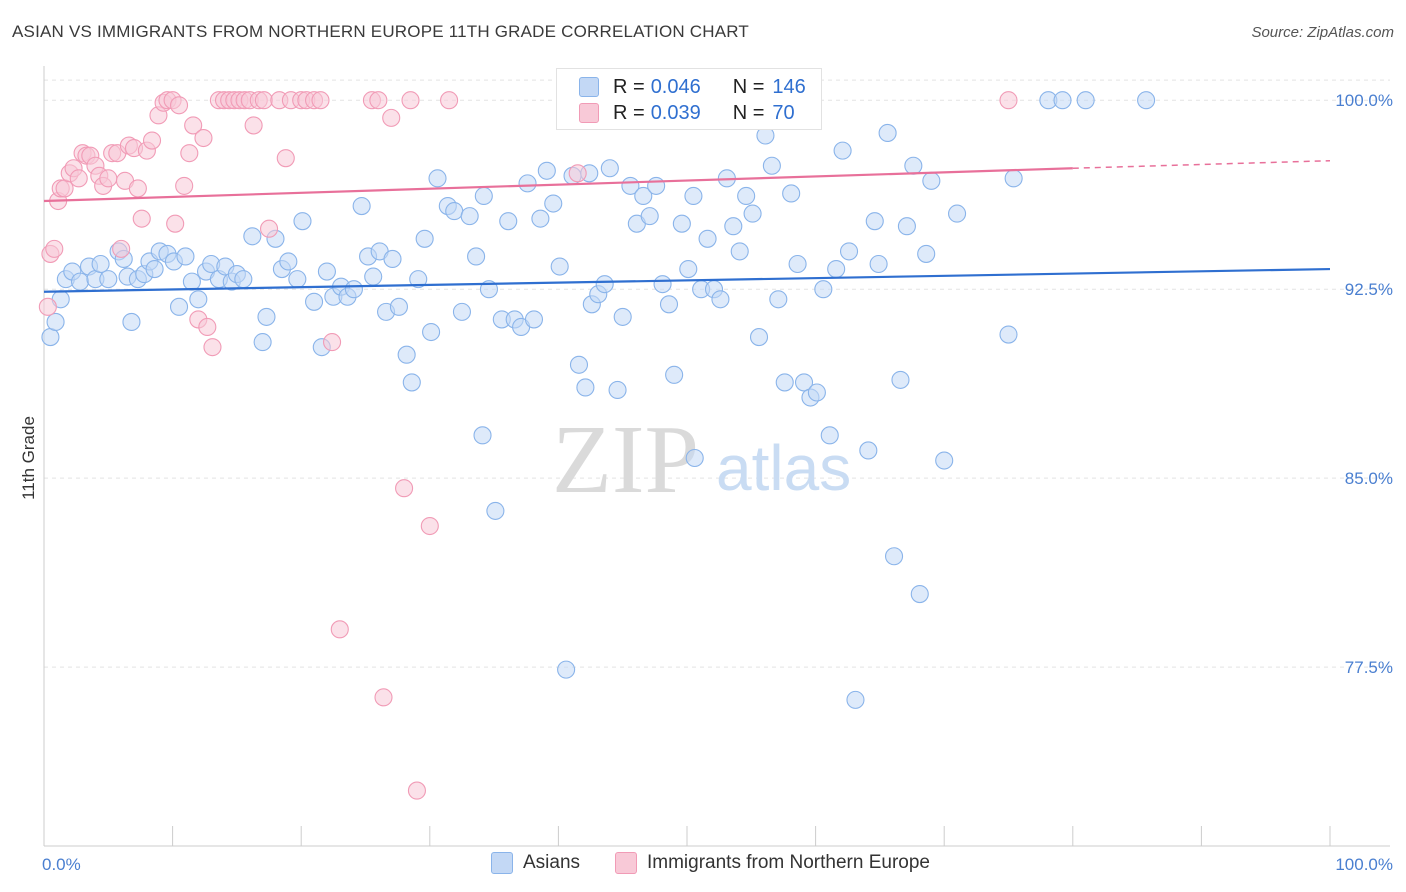 This screenshot has height=892, width=1406. What do you see at coordinates (558, 185) in the screenshot?
I see `trend-line` at bounding box center [558, 185].